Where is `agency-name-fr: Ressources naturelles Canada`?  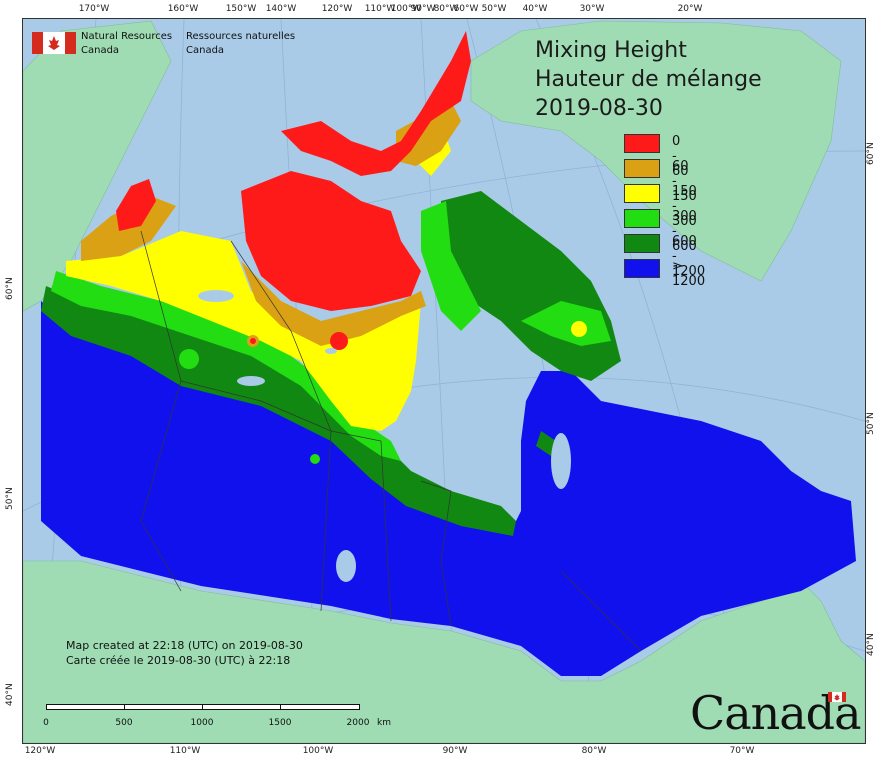 agency-name-fr: Ressources naturelles Canada is located at coordinates (240, 44).